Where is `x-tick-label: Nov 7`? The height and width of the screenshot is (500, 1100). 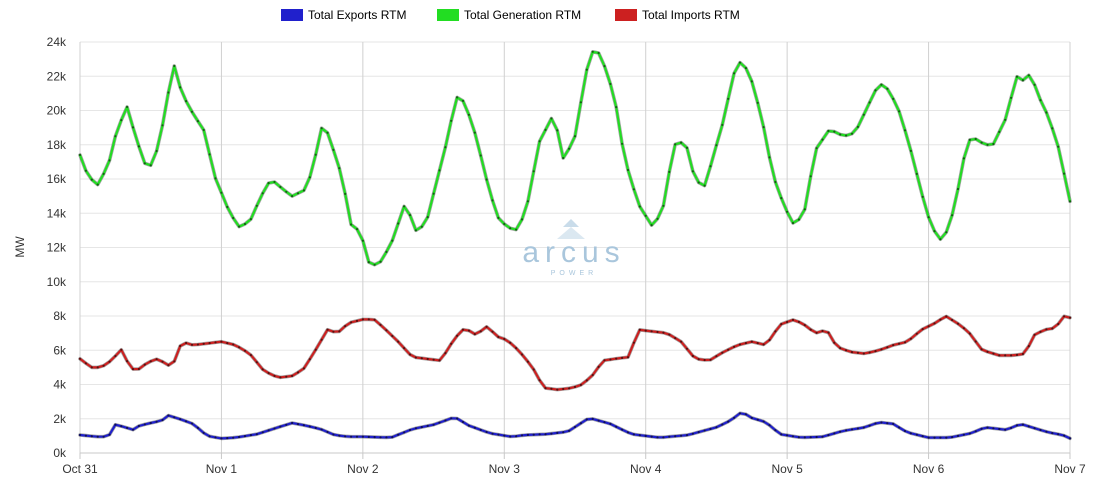 x-tick-label: Nov 7 is located at coordinates (1070, 469).